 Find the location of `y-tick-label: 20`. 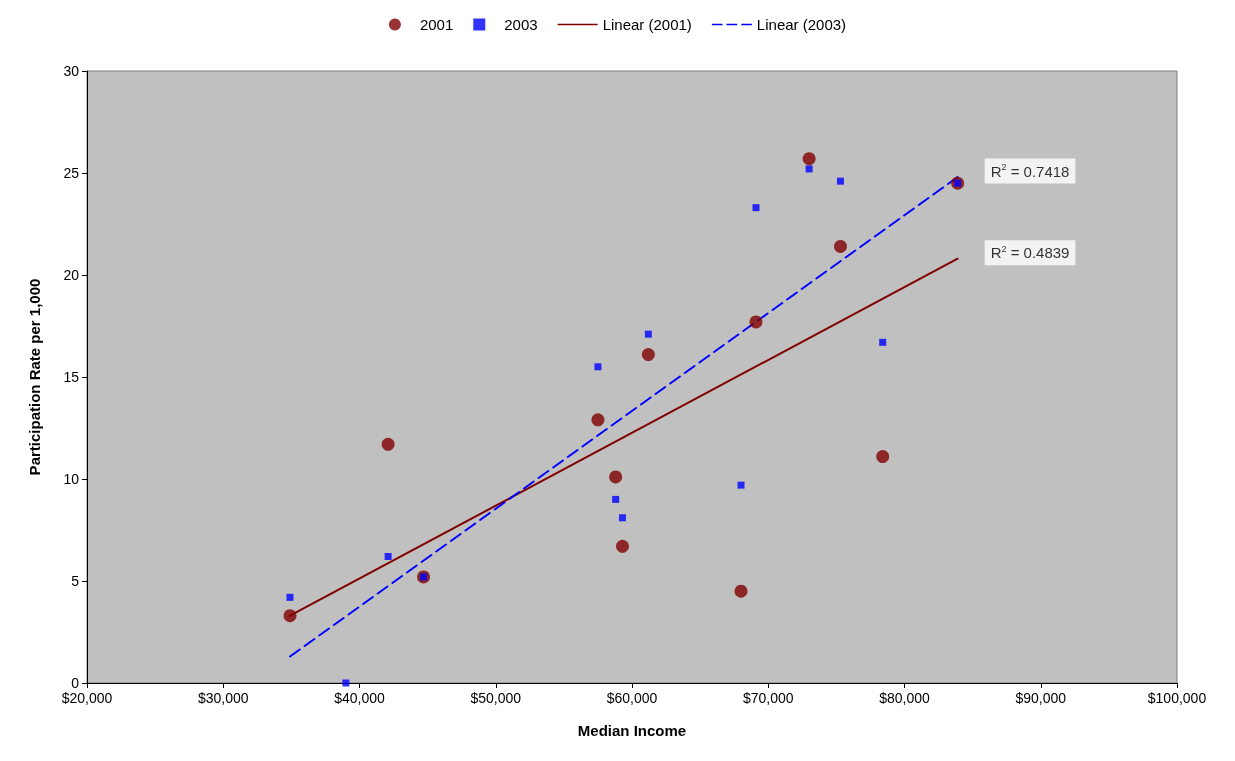

y-tick-label: 20 is located at coordinates (71, 275).